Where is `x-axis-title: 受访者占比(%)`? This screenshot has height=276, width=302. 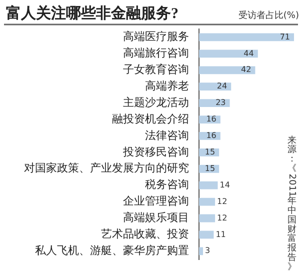
x-axis-title: 受访者占比(%) is located at coordinates (268, 15).